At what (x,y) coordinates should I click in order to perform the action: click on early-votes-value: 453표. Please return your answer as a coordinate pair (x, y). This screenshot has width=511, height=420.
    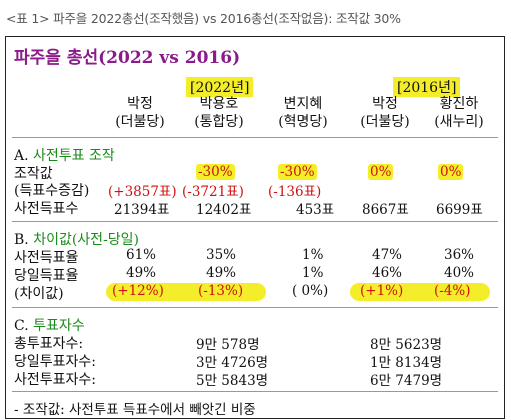
    Looking at the image, I should click on (315, 210).